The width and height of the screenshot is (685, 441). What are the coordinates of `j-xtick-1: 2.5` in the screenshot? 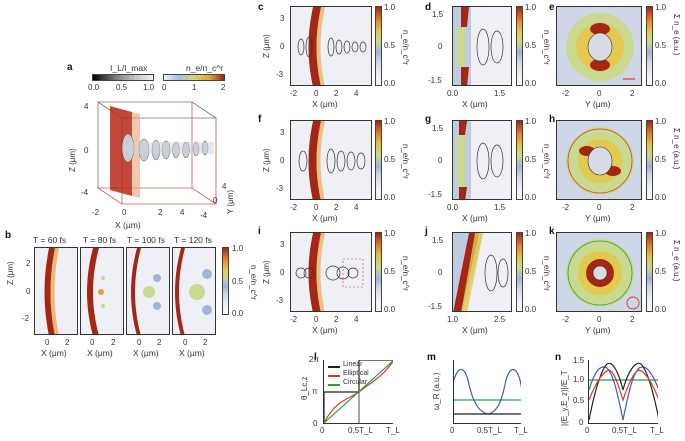 It's located at (500, 319).